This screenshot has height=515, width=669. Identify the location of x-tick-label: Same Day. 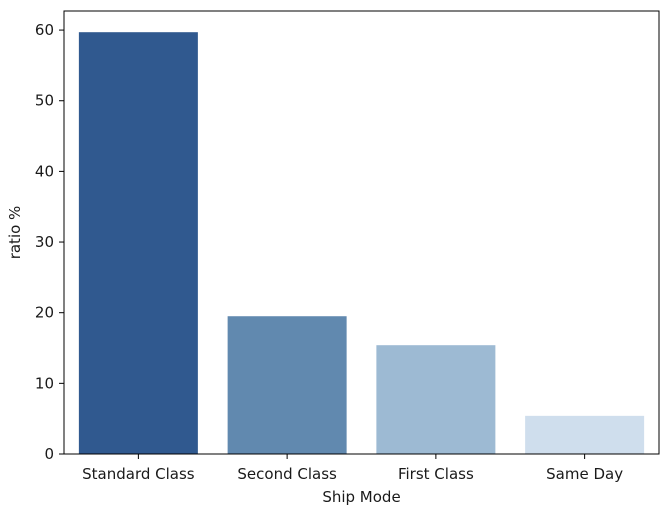
(584, 474).